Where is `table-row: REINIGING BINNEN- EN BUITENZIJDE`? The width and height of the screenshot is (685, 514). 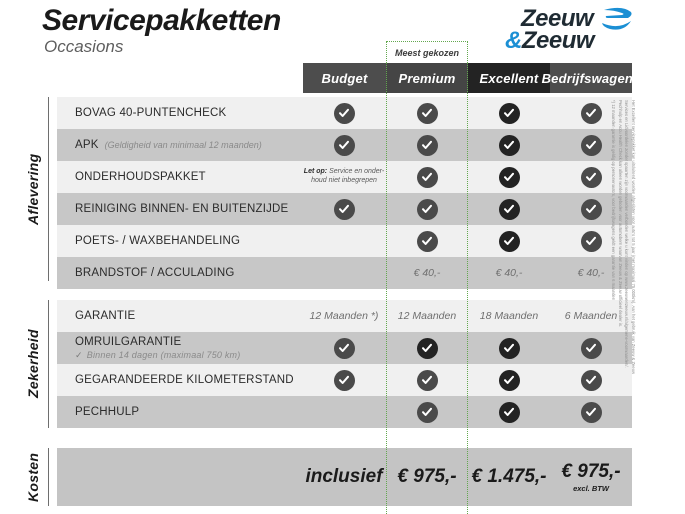
table-row: REINIGING BINNEN- EN BUITENZIJDE is located at coordinates (344, 209).